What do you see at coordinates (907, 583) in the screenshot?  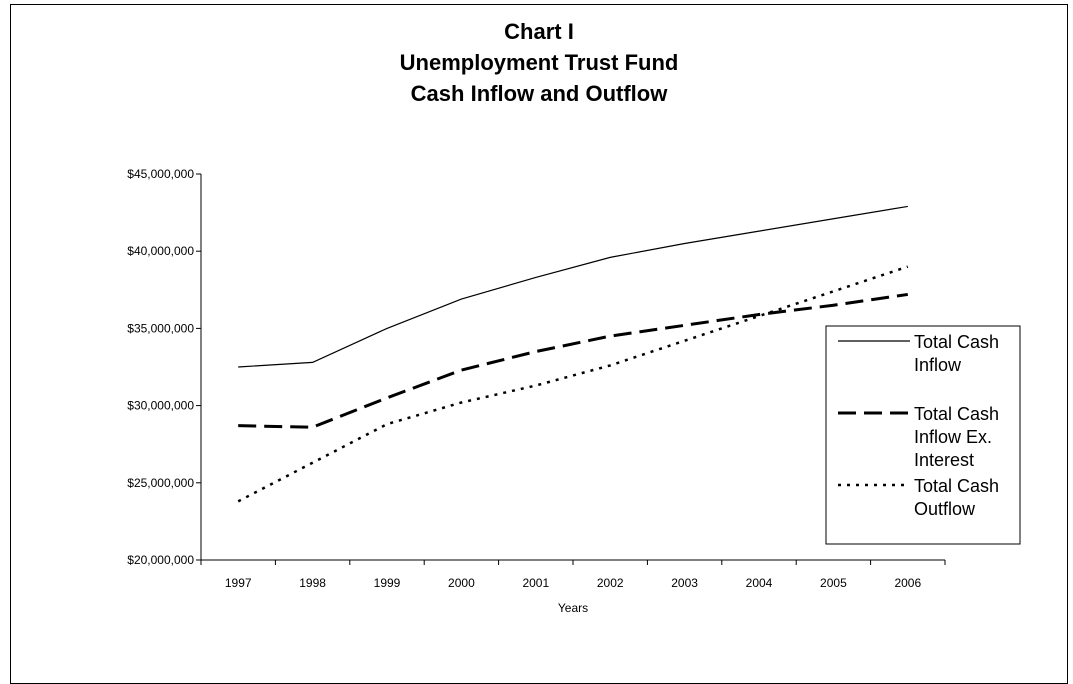 I see `x-tick-label: 2006` at bounding box center [907, 583].